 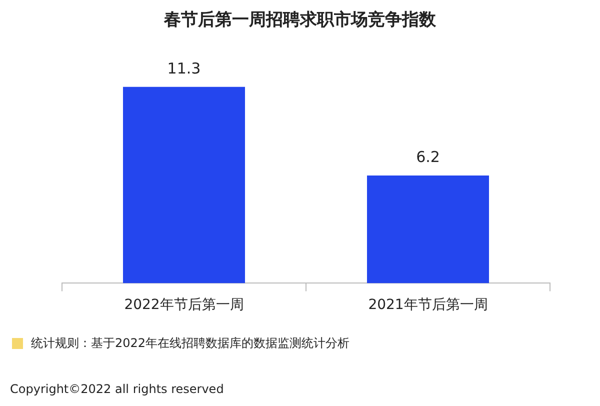 What do you see at coordinates (428, 305) in the screenshot?
I see `x-tick-label: 2021年节后第一周` at bounding box center [428, 305].